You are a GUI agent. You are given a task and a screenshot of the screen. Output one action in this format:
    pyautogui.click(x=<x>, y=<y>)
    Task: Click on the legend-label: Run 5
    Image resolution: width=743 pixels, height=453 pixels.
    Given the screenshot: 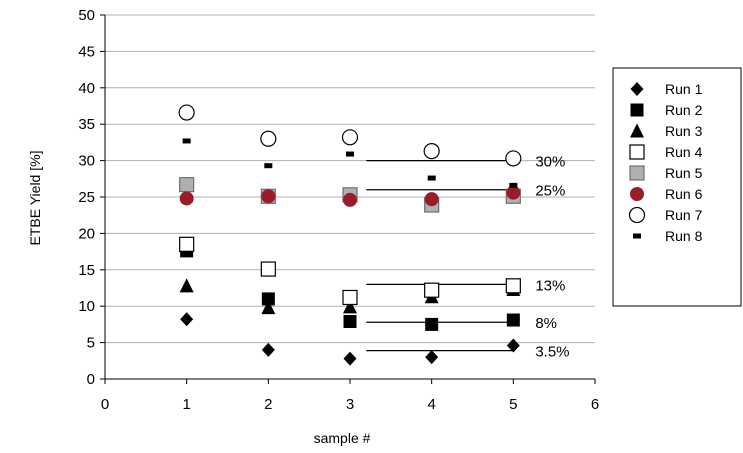 What is the action you would take?
    pyautogui.click(x=684, y=173)
    